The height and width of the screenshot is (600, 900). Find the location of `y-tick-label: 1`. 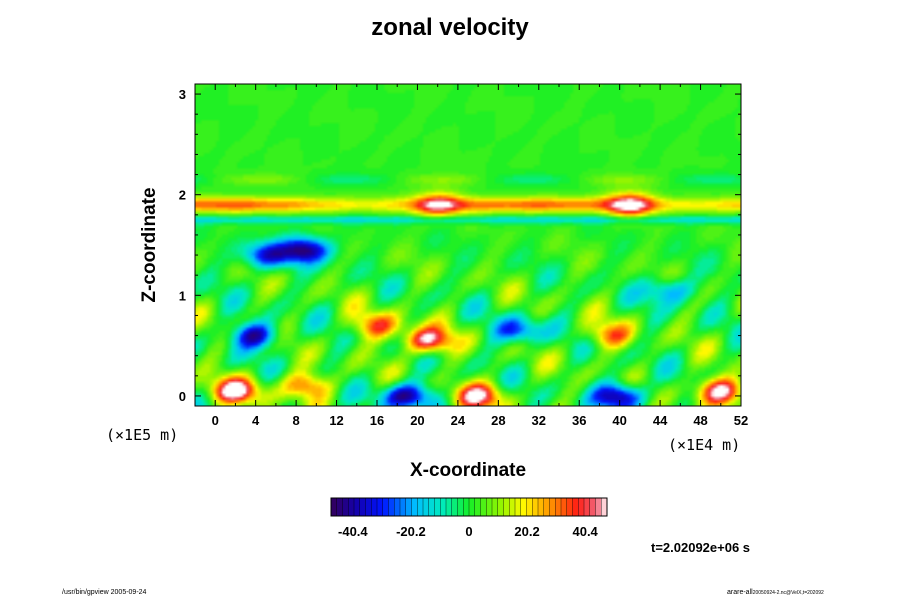

y-tick-label: 1 is located at coordinates (182, 295).